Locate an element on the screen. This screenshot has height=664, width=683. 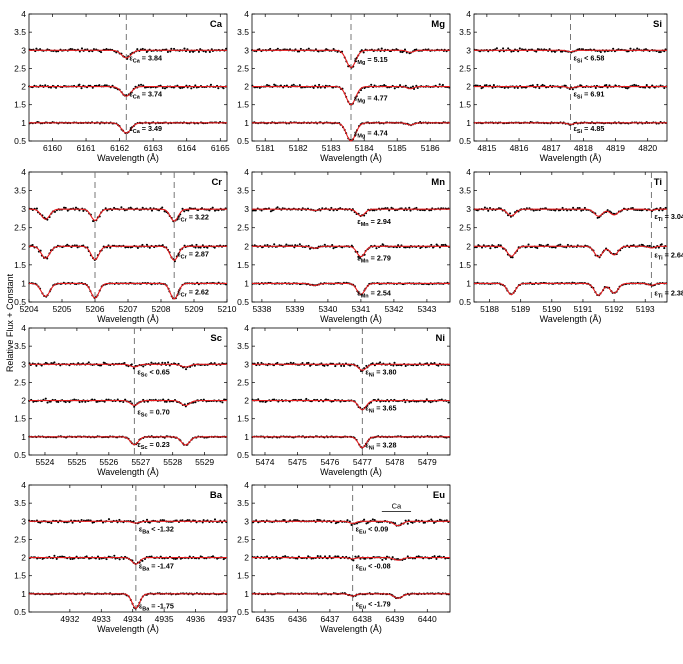
abundance-value: 2.62 is located at coordinates (202, 292).